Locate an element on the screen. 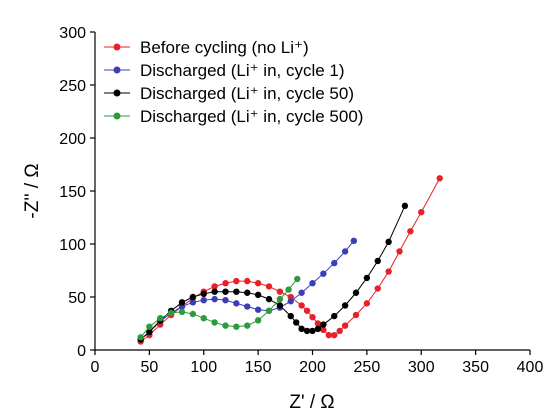  legend-label: Discharged (Li⁺ in, cycle 50) is located at coordinates (247, 93).